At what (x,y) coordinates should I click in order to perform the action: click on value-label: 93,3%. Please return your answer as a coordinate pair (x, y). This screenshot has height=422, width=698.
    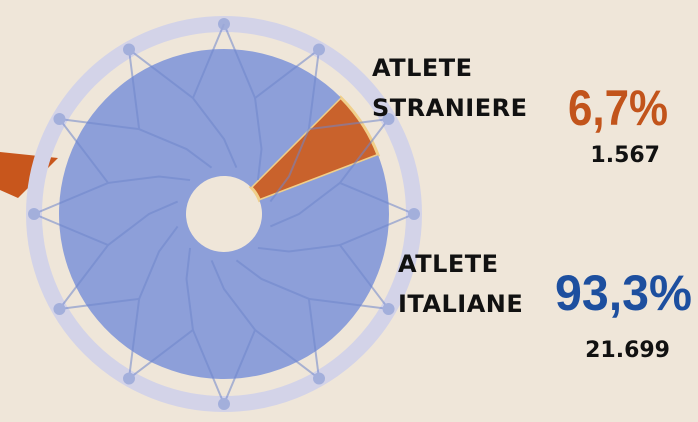
    Looking at the image, I should click on (623, 293).